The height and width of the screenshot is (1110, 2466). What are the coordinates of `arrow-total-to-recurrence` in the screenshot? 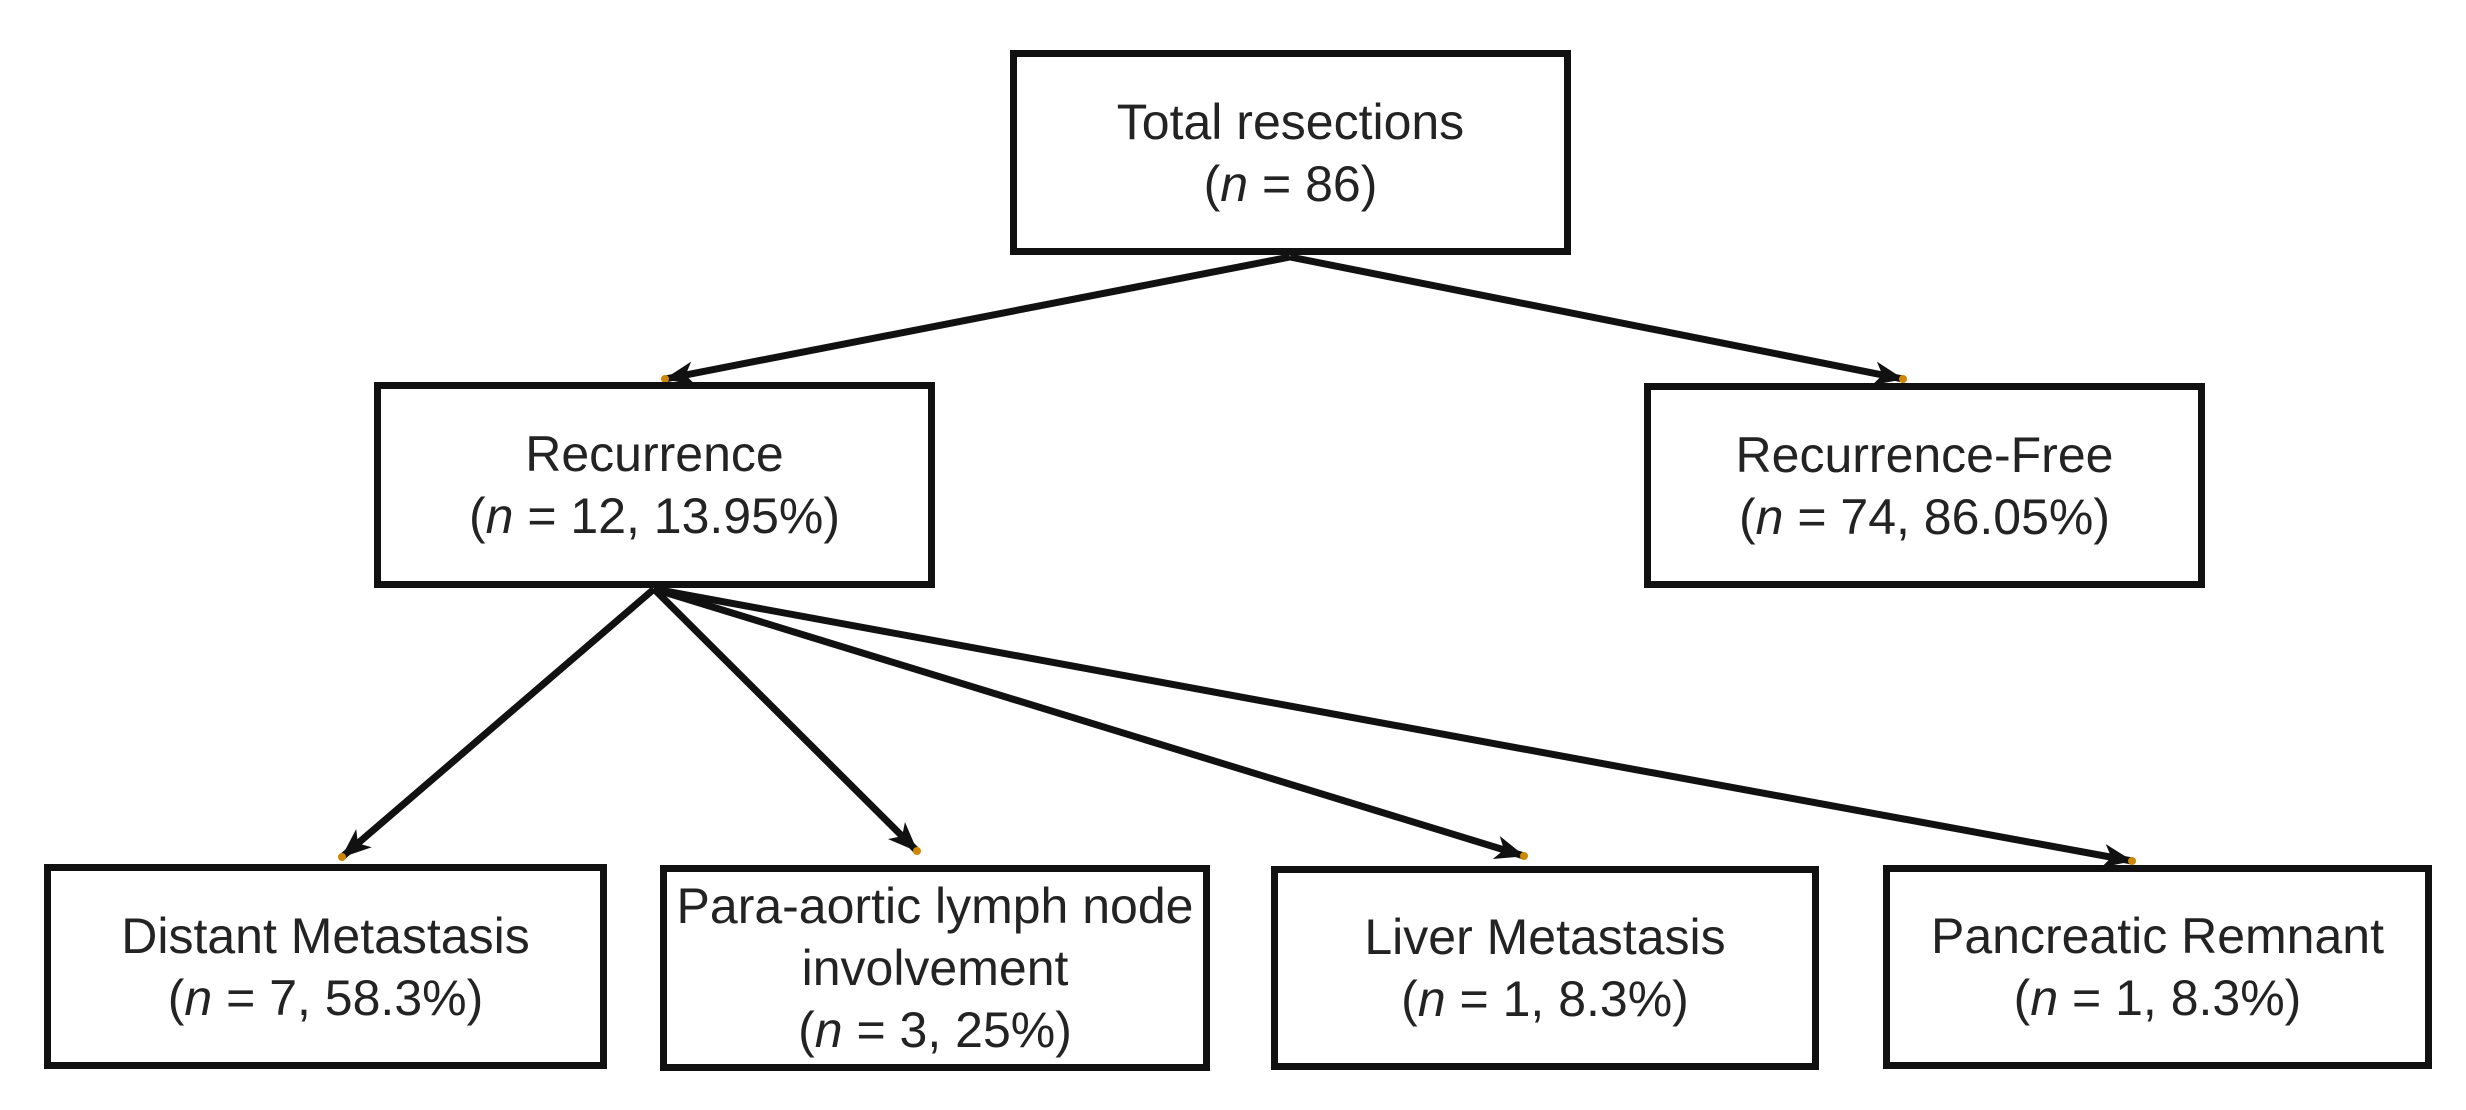 It's located at (977, 319).